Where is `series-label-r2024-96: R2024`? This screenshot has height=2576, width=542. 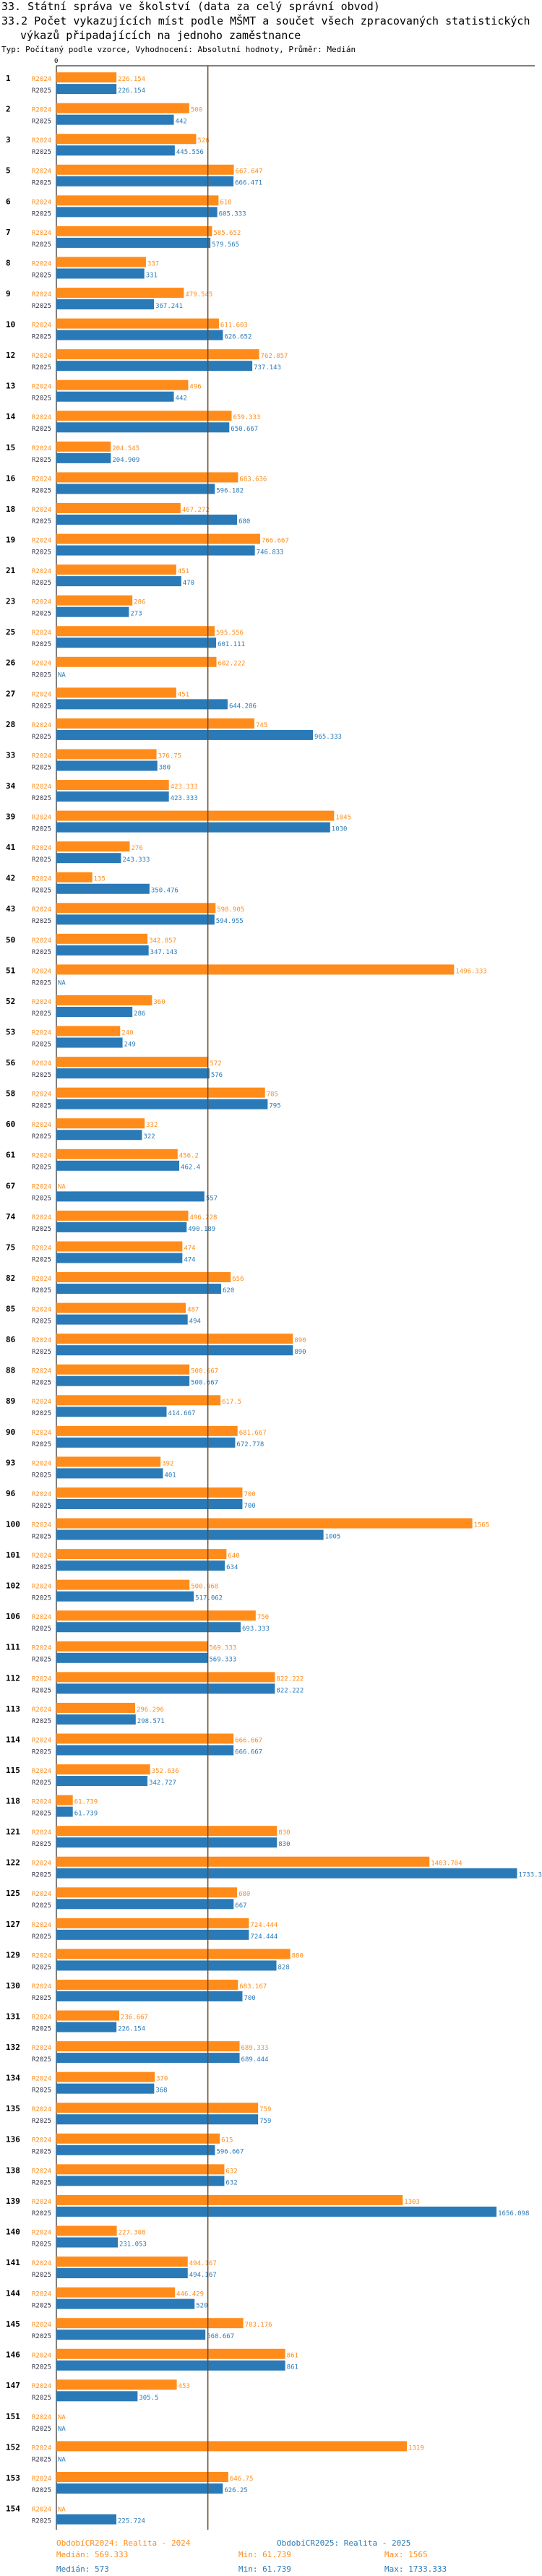
series-label-r2024-96: R2024 is located at coordinates (41, 1495).